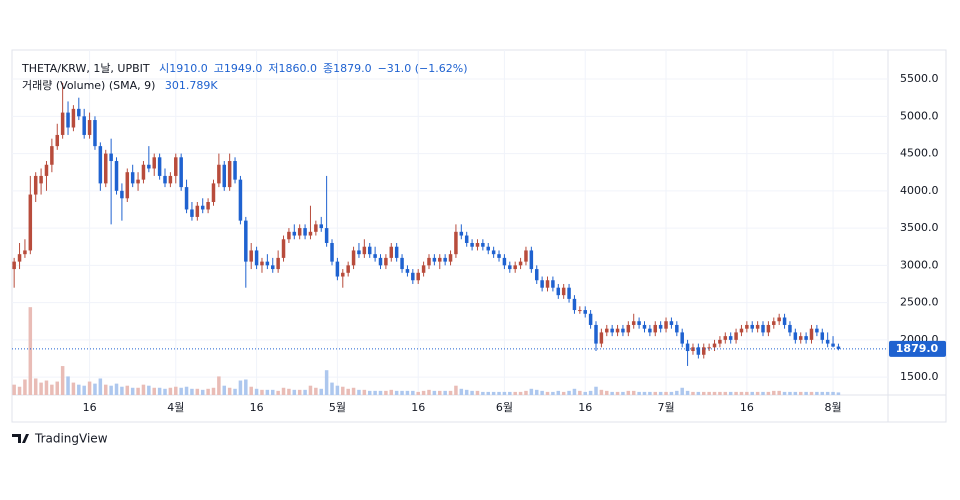 The image size is (960, 500). Describe the element at coordinates (238, 68) in the screenshot. I see `ohlc-value: 고1949.0` at that location.